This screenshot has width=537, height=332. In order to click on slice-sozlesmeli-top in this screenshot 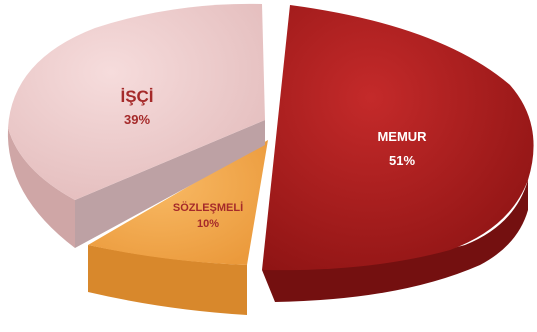, I will do `click(178, 202)`.